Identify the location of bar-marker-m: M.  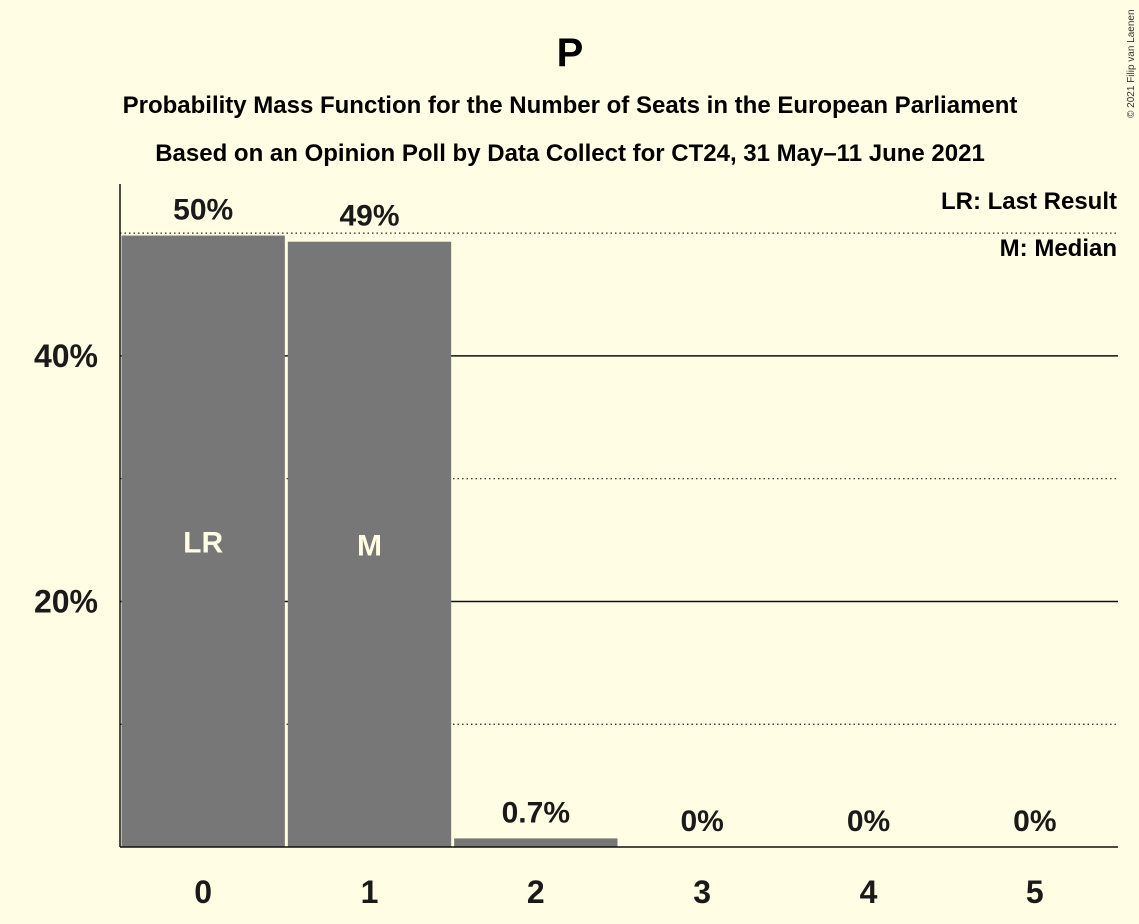
(369, 545).